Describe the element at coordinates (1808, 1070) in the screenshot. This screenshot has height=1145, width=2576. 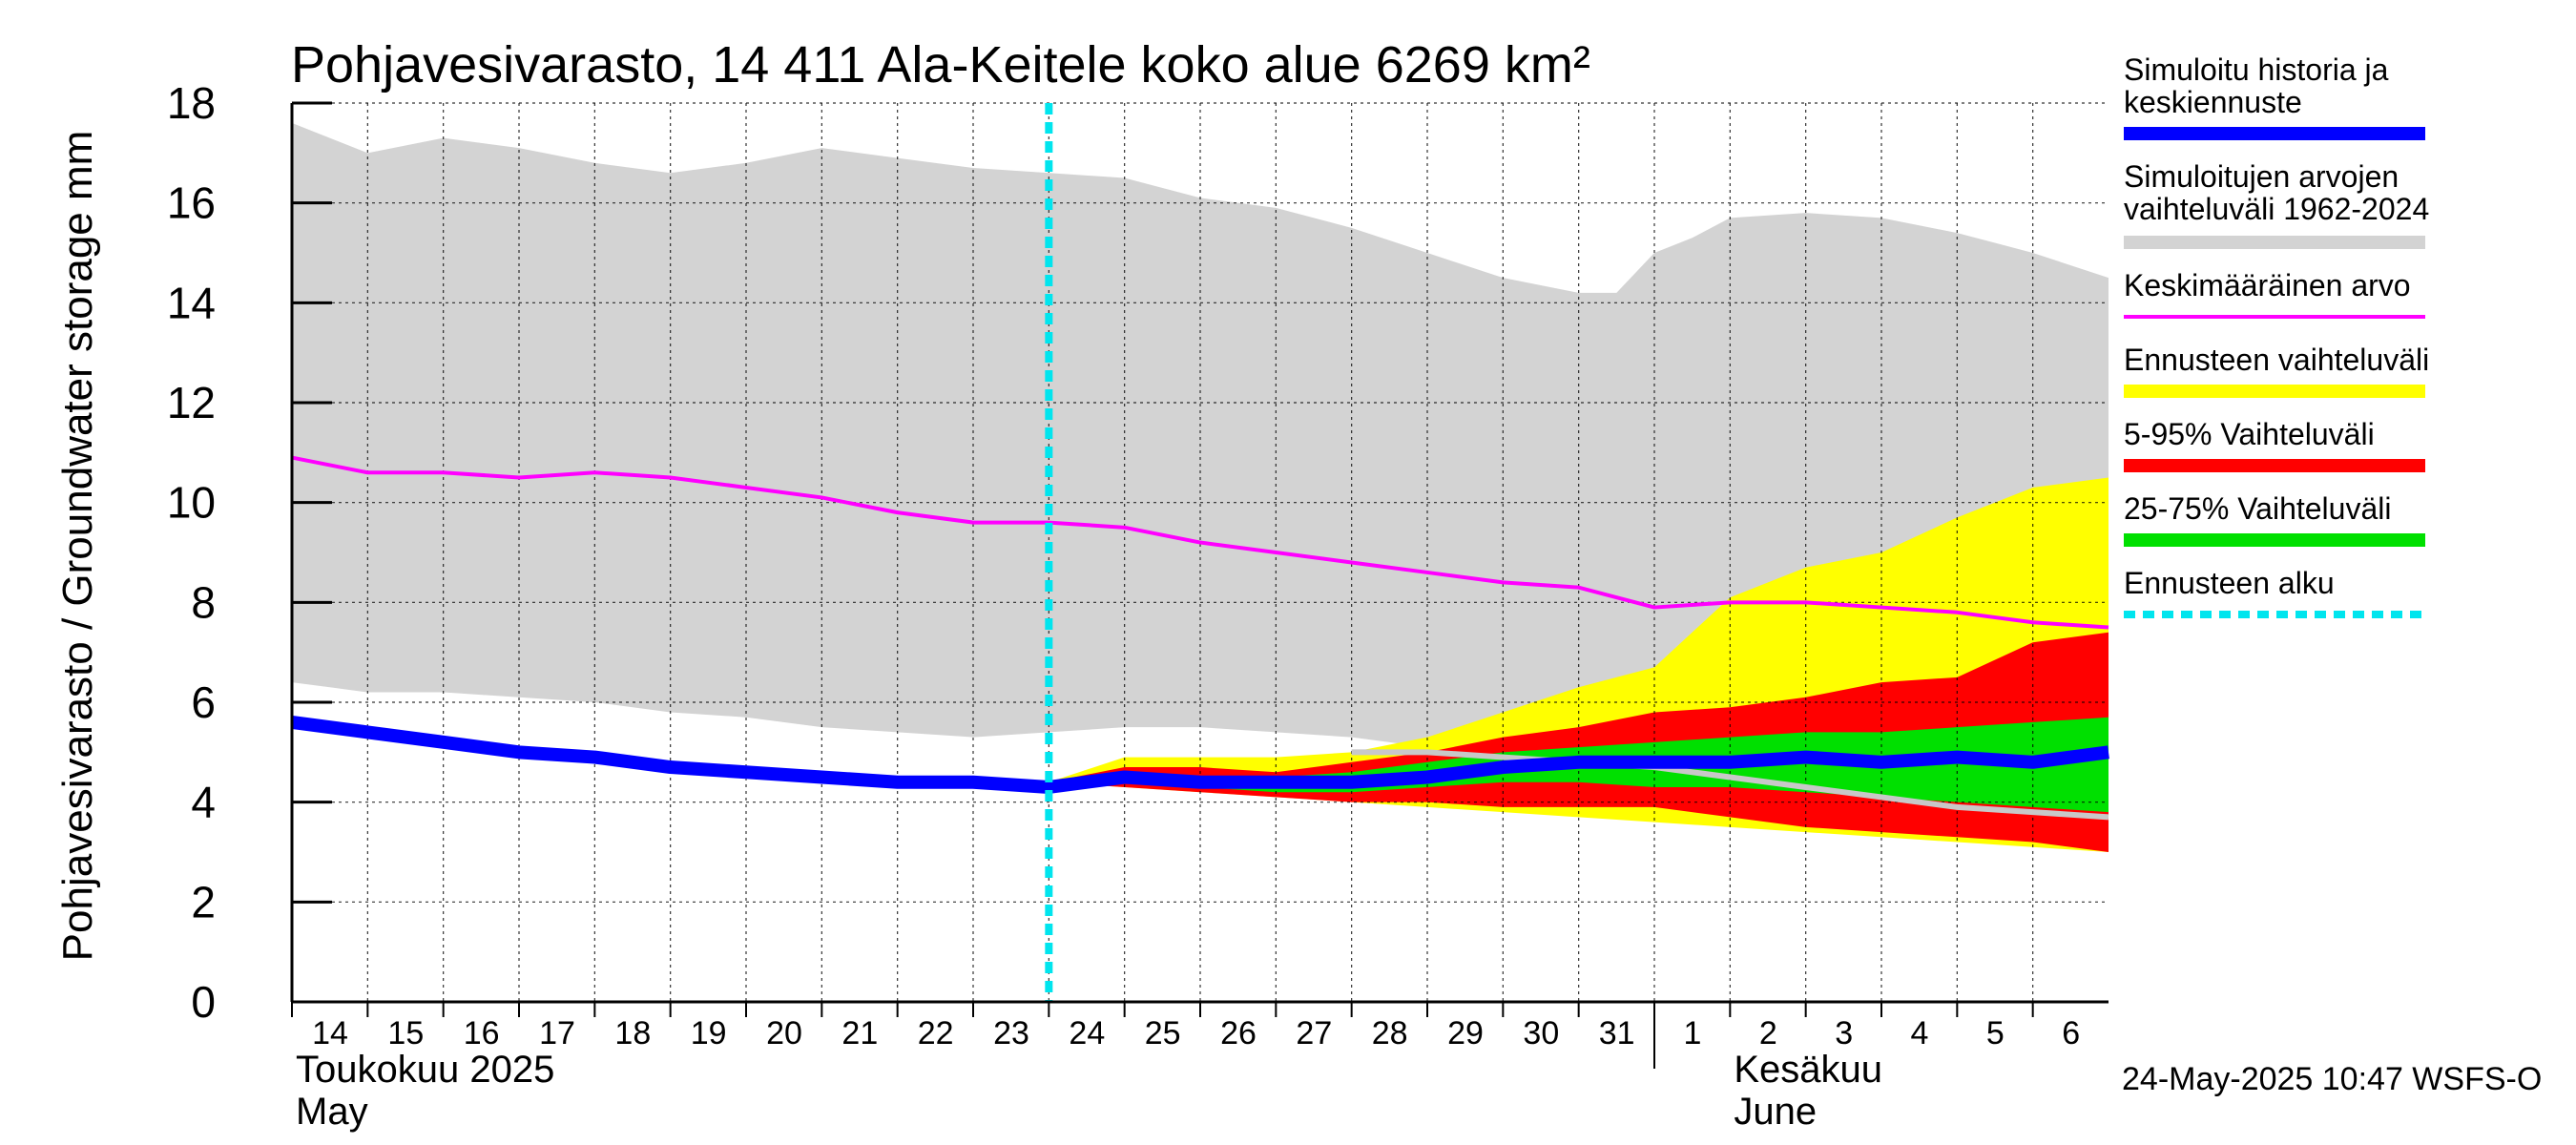
I see `month-label-line1: Kesäkuu` at that location.